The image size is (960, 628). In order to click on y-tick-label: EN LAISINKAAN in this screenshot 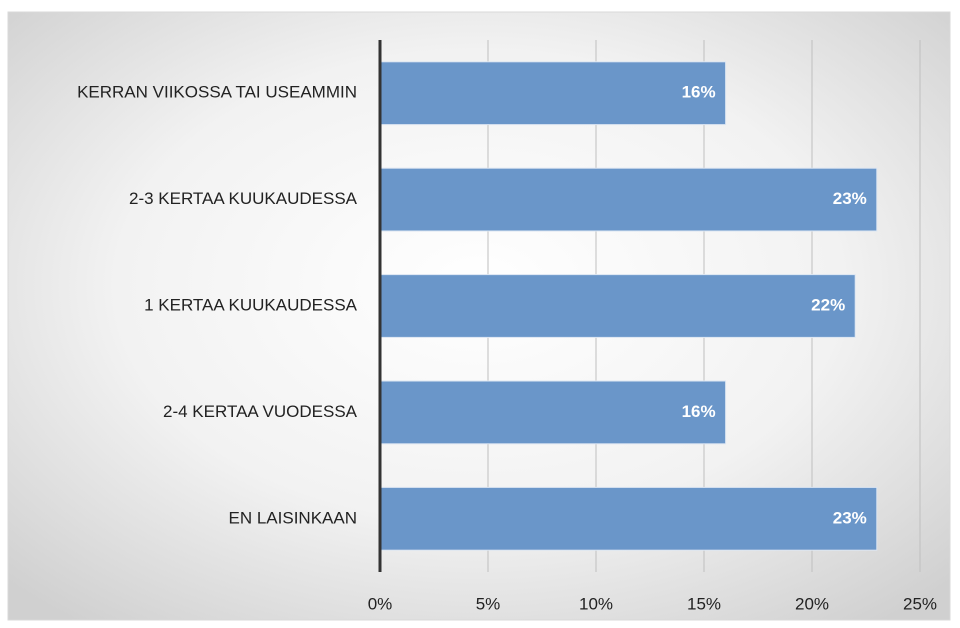, I will do `click(293, 517)`.